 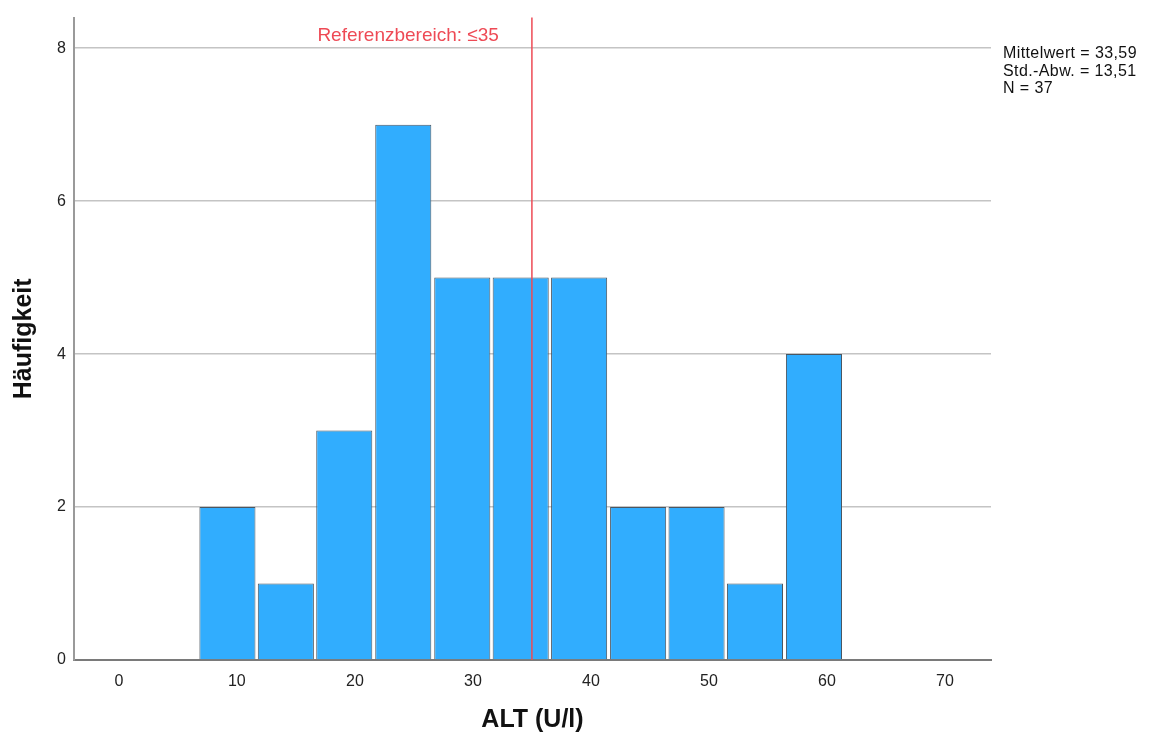 I want to click on x-tick-label: 60, so click(x=827, y=681).